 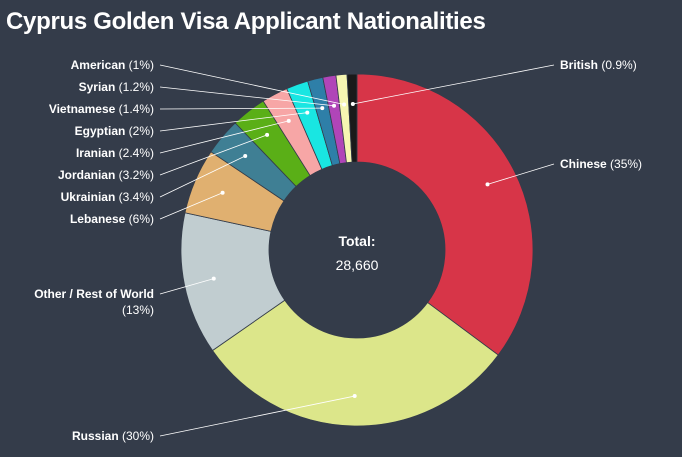 I want to click on label-name: American, so click(x=98, y=65).